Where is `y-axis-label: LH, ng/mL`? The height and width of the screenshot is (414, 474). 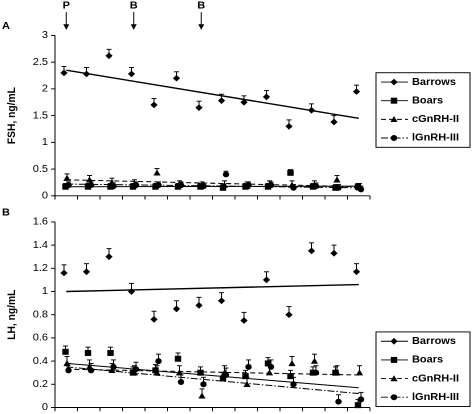 y-axis-label: LH, ng/mL is located at coordinates (12, 314).